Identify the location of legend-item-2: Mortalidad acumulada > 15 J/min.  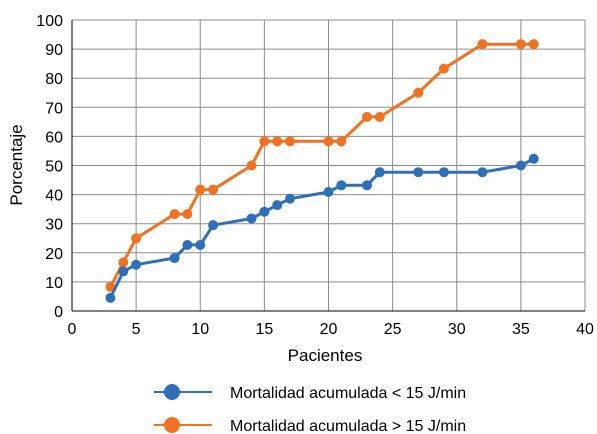
(310, 425).